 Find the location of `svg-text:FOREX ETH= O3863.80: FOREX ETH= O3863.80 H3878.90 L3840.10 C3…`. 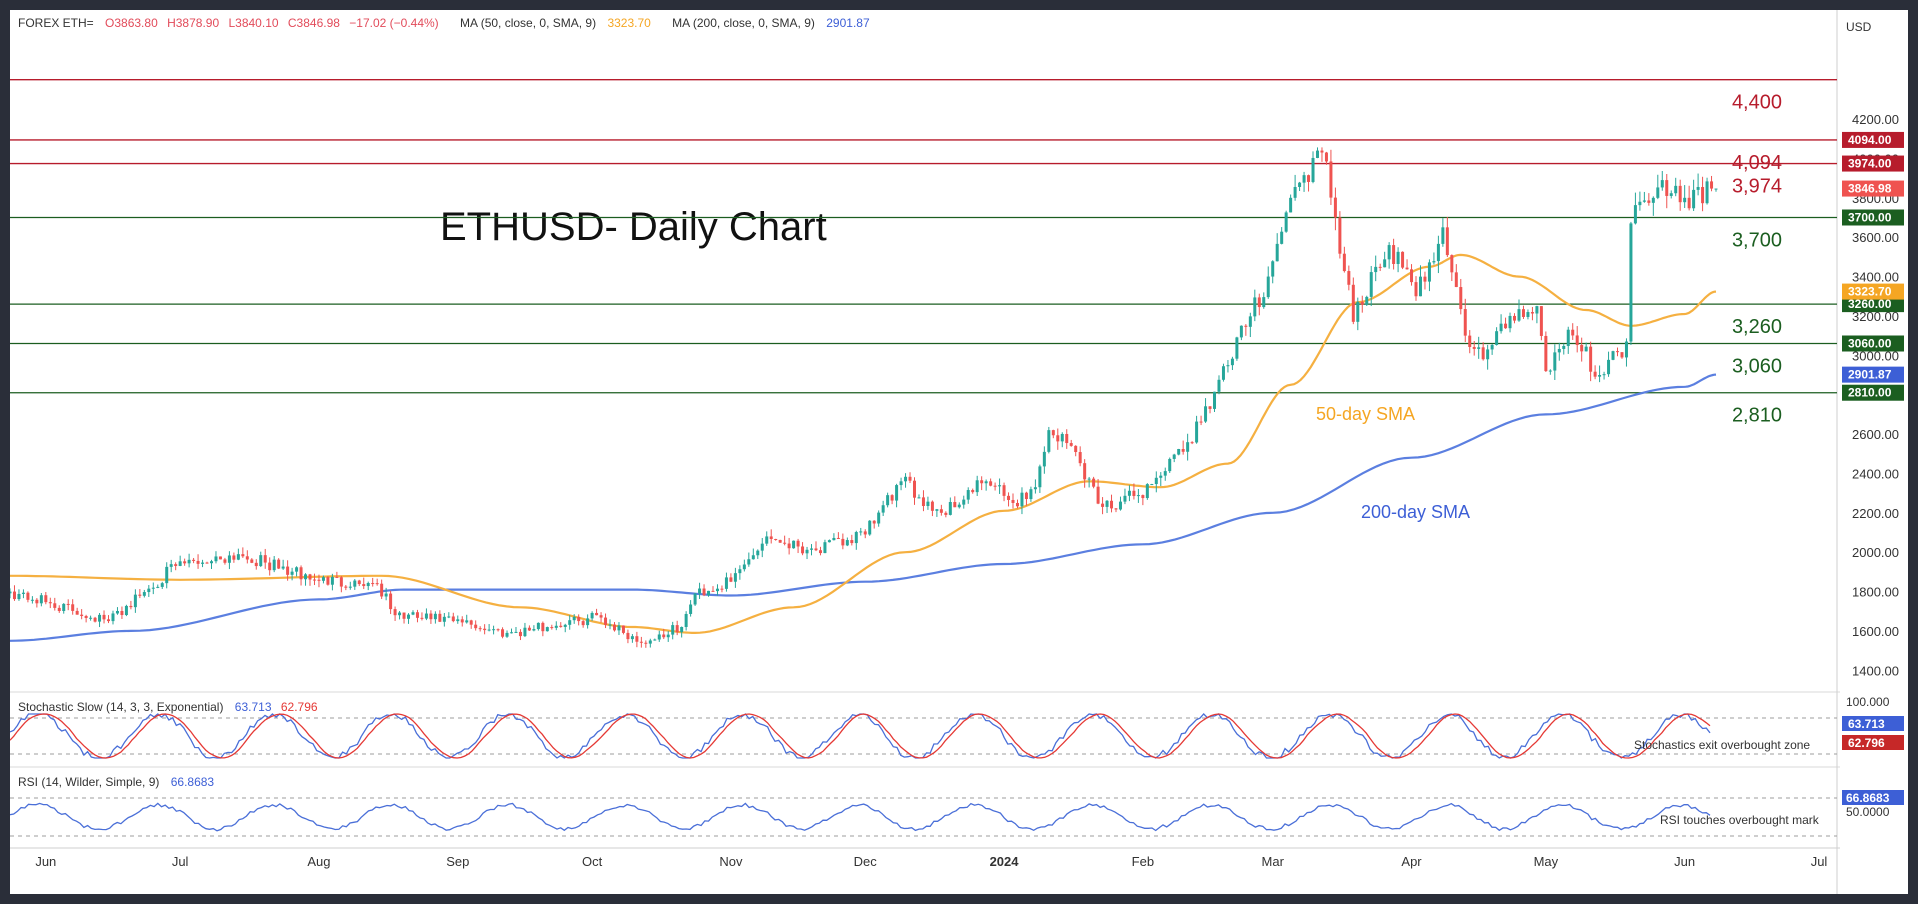

svg-text:FOREX ETH= O3863.80: FOREX ETH= O3863.80 H3878.90 L3840.10 C3… is located at coordinates (444, 23).